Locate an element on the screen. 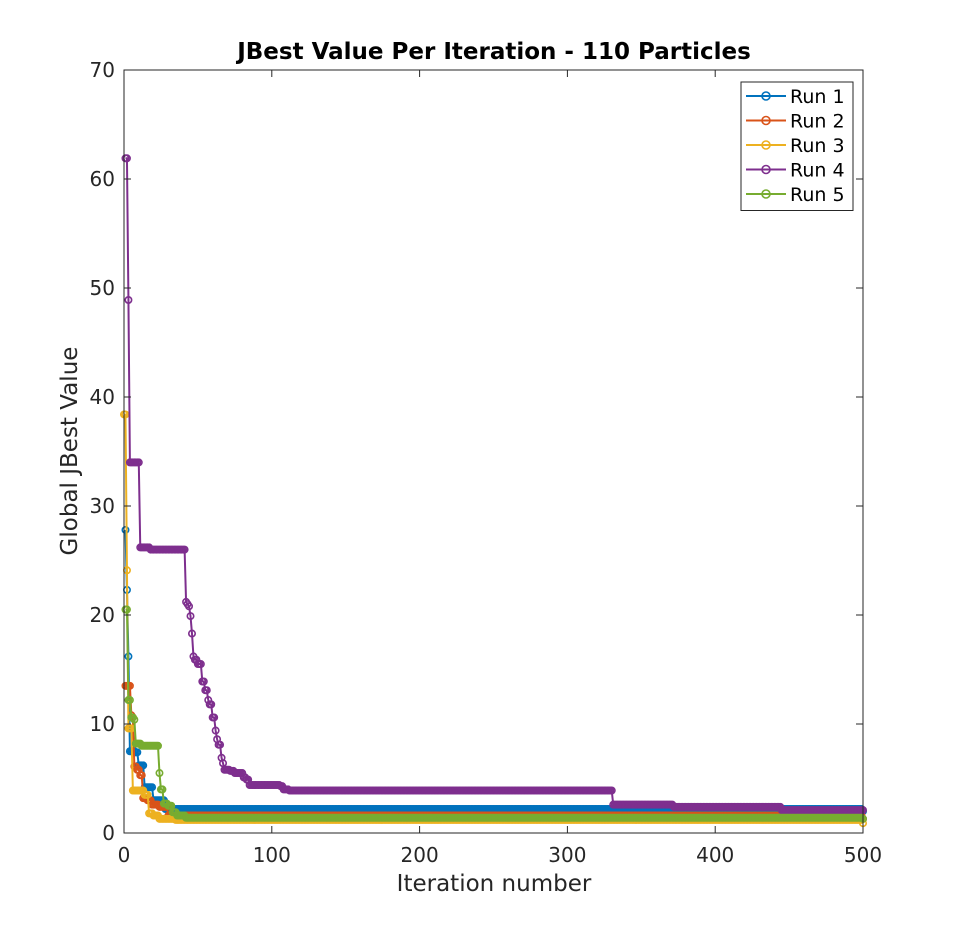 The image size is (955, 936). legend-item: Run 1 is located at coordinates (795, 97).